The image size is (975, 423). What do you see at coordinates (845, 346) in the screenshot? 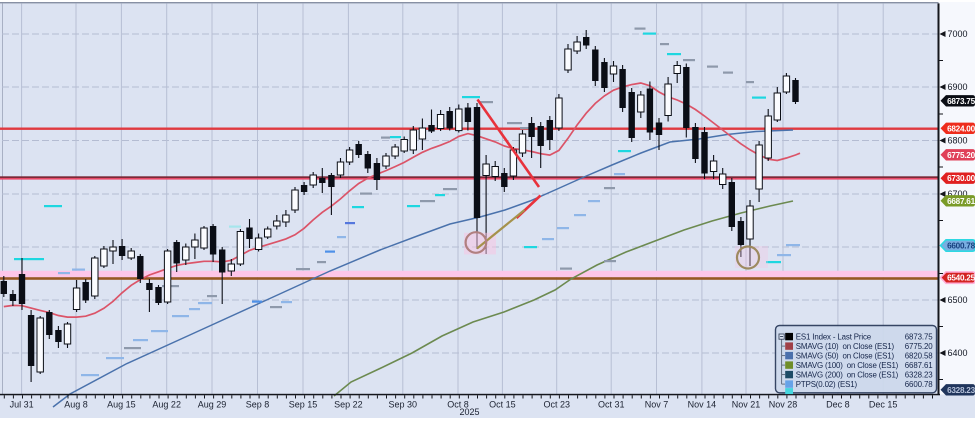
I see `svg-text: SMAVG (10) on Close (ES1)` at bounding box center [845, 346].